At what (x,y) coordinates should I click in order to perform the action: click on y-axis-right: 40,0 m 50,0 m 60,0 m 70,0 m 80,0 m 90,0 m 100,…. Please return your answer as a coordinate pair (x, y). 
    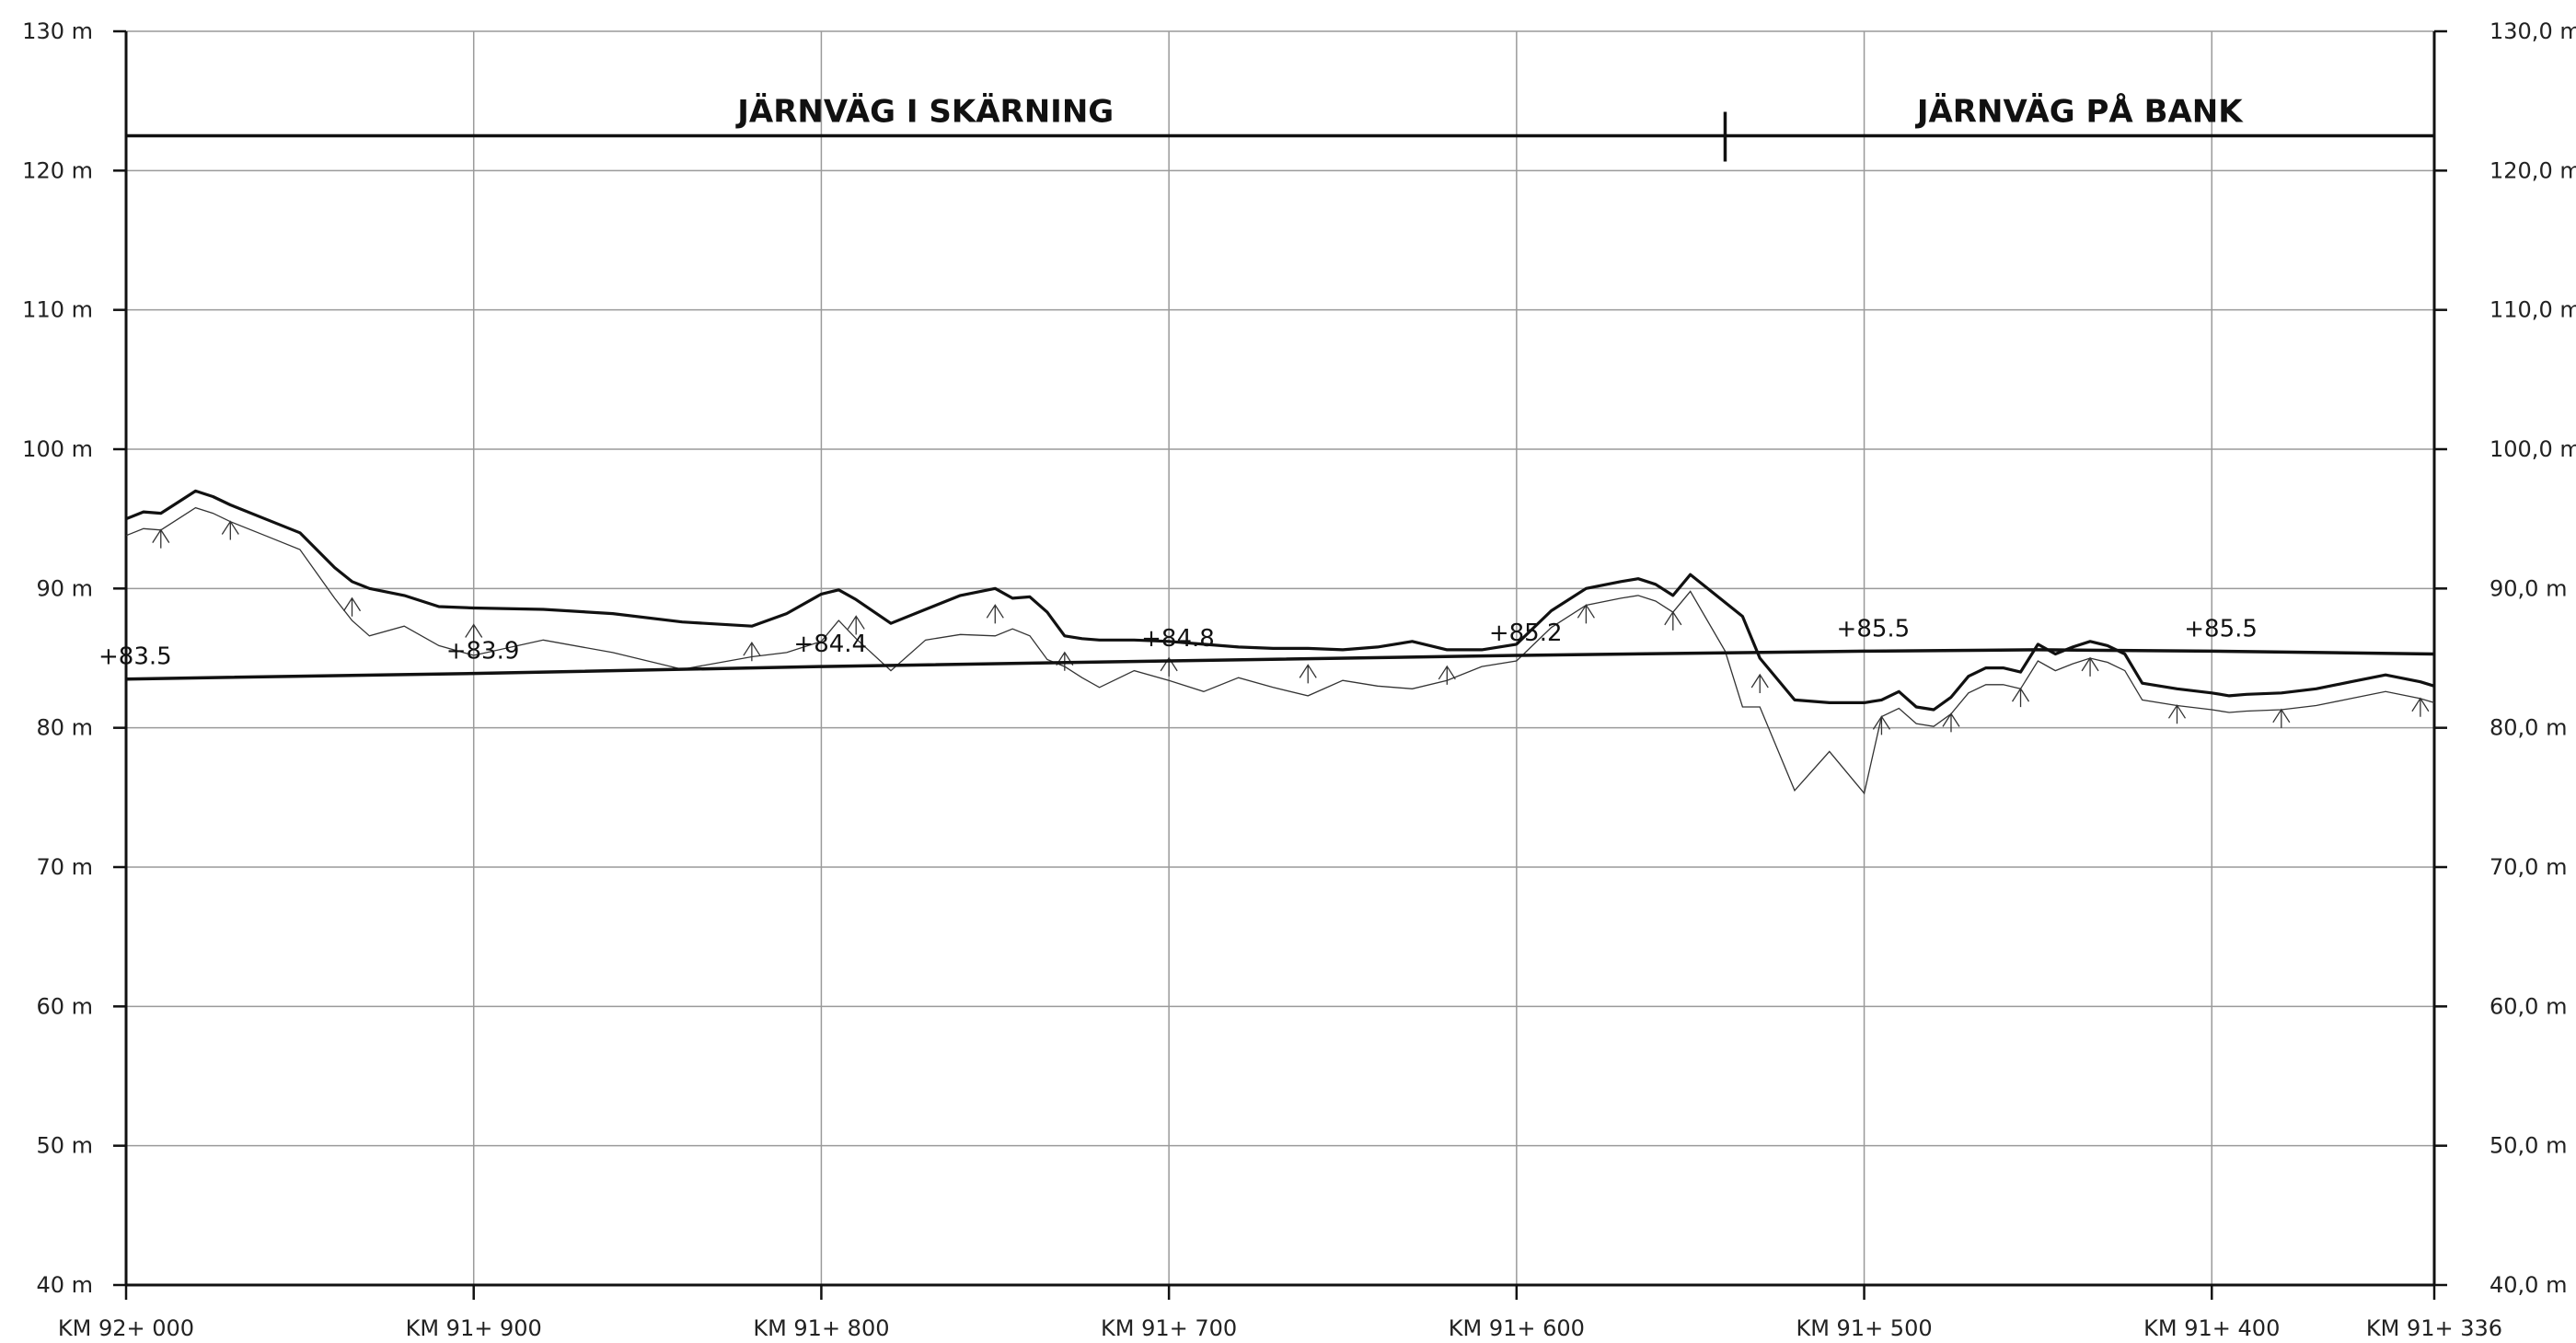
    Looking at the image, I should click on (2505, 658).